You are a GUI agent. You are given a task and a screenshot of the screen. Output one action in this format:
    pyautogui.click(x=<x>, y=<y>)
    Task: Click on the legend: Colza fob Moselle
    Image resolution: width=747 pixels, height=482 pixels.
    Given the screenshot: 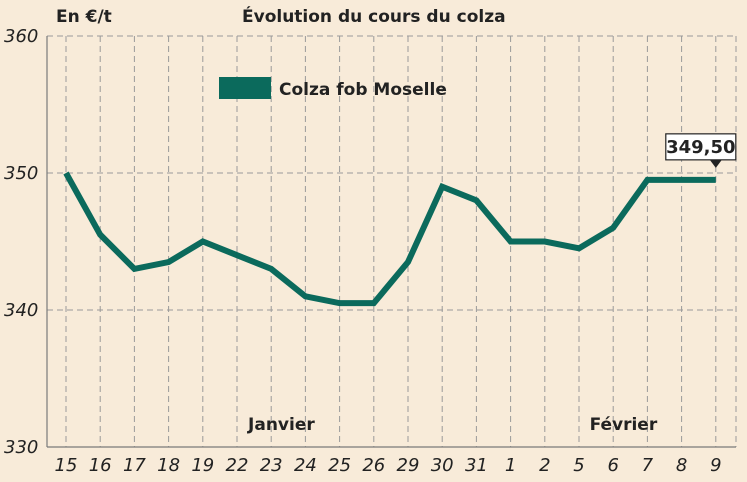 What is the action you would take?
    pyautogui.click(x=333, y=88)
    